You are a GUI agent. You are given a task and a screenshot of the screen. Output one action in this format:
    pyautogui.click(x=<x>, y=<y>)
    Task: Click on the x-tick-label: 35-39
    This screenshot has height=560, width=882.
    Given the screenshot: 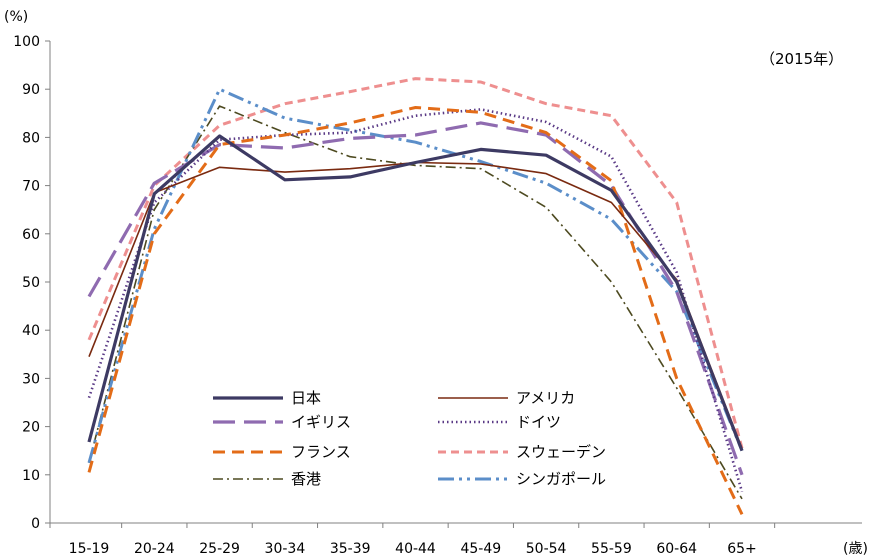 What is the action you would take?
    pyautogui.click(x=350, y=549)
    